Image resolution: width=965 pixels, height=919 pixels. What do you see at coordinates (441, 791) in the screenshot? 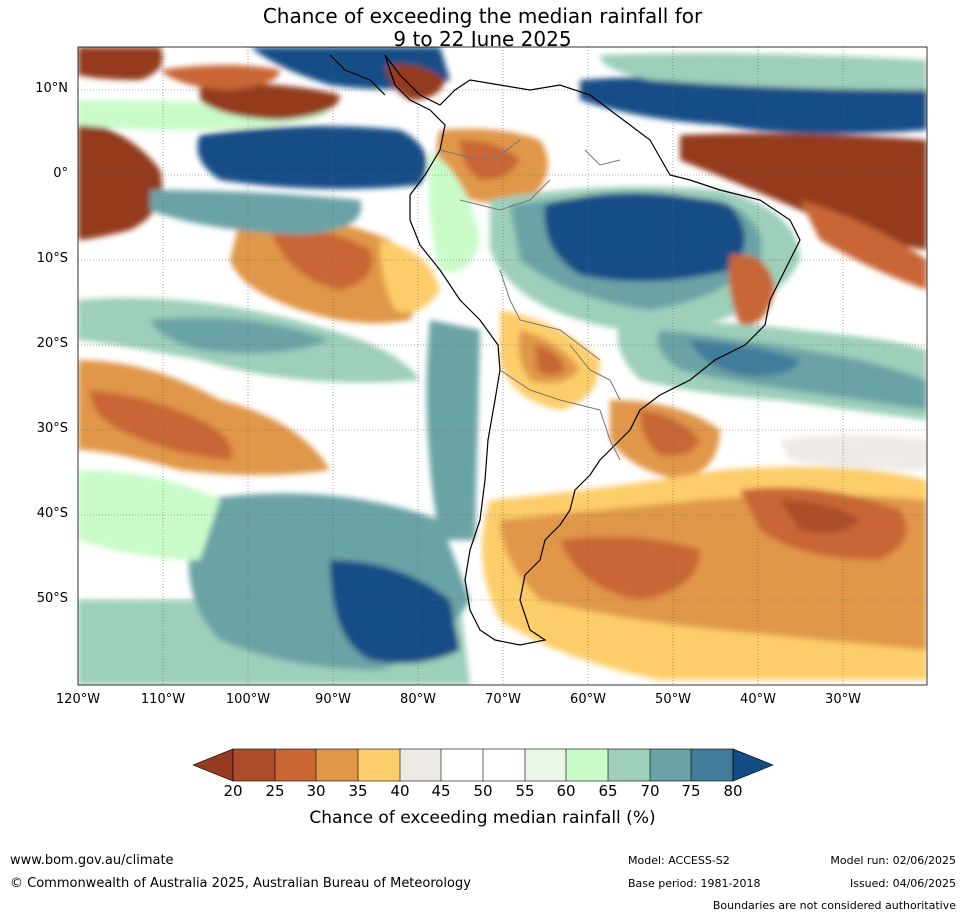
I see `colorbar-tick-45: 45` at bounding box center [441, 791].